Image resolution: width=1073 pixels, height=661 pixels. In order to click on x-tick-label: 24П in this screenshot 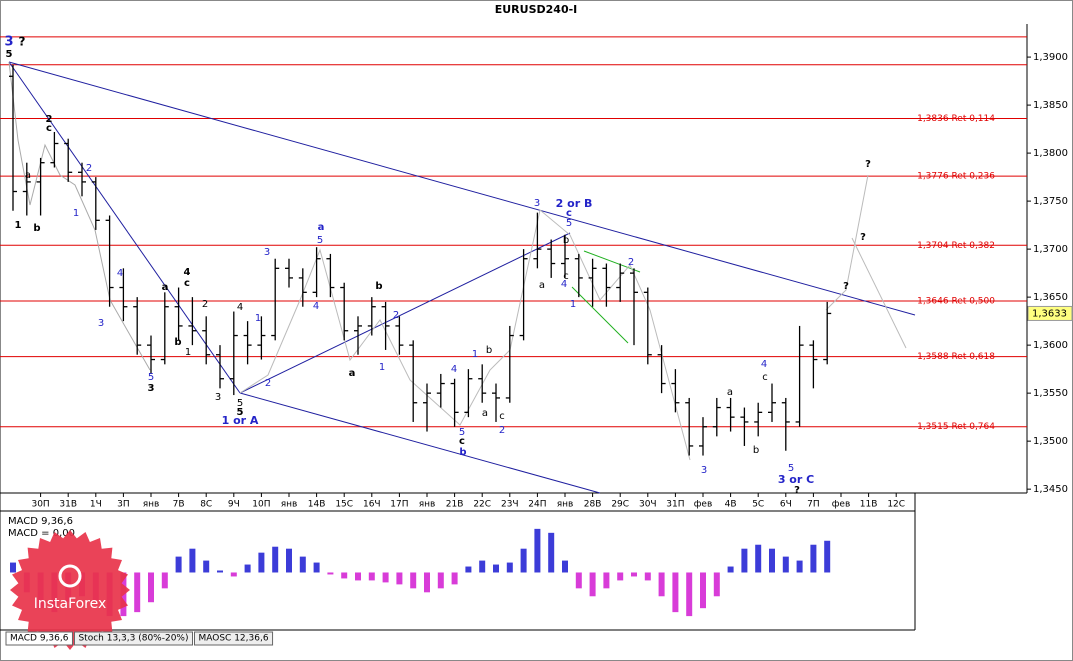, I will do `click(537, 505)`.